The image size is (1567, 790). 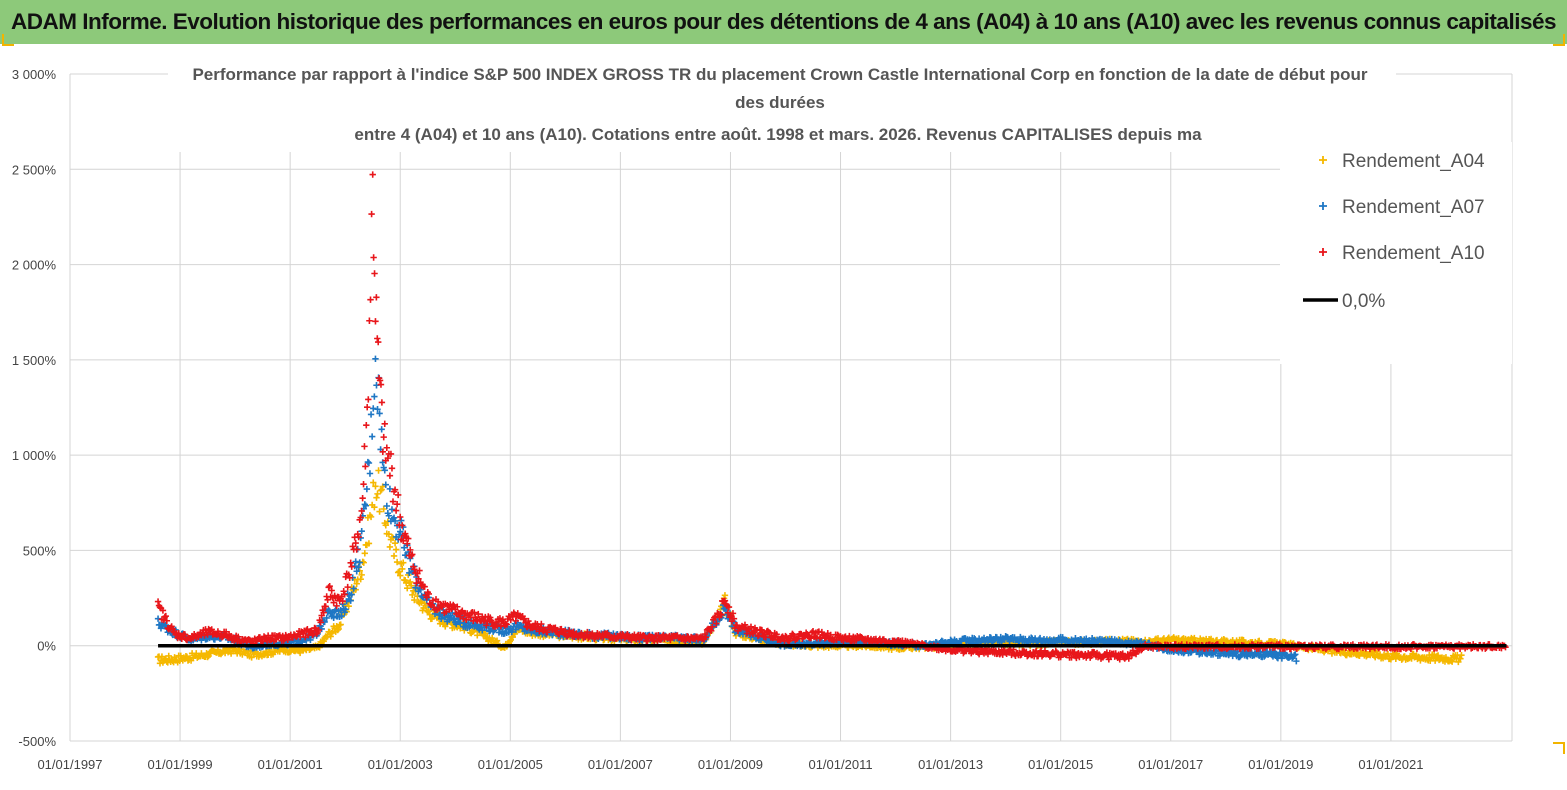 What do you see at coordinates (1413, 161) in the screenshot?
I see `legend-label: Rendement_A04` at bounding box center [1413, 161].